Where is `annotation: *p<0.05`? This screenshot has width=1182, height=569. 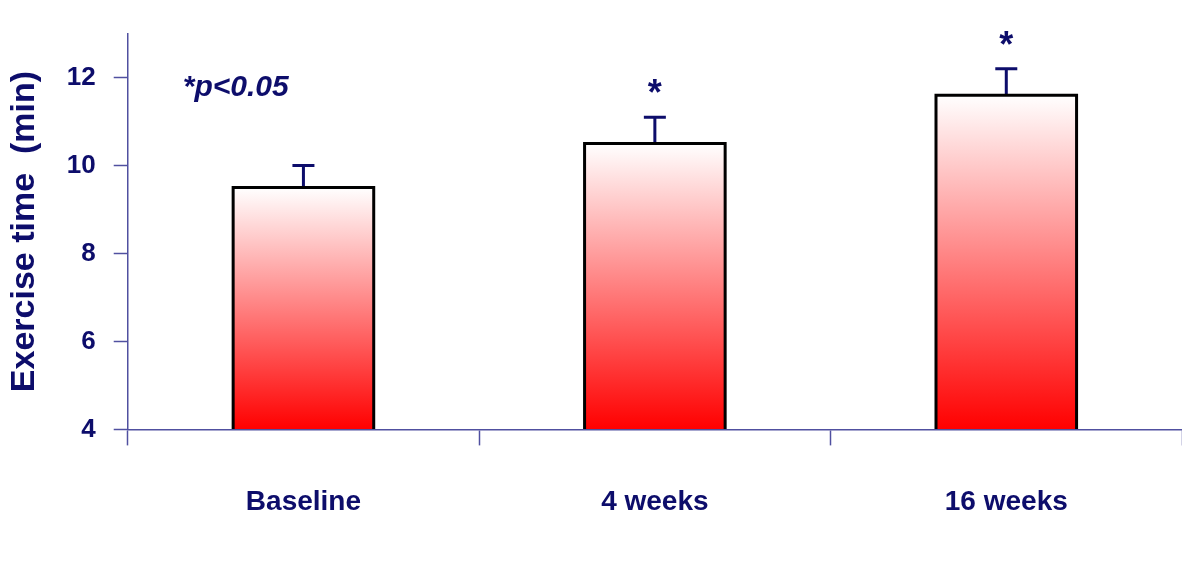 annotation: *p<0.05 is located at coordinates (236, 86).